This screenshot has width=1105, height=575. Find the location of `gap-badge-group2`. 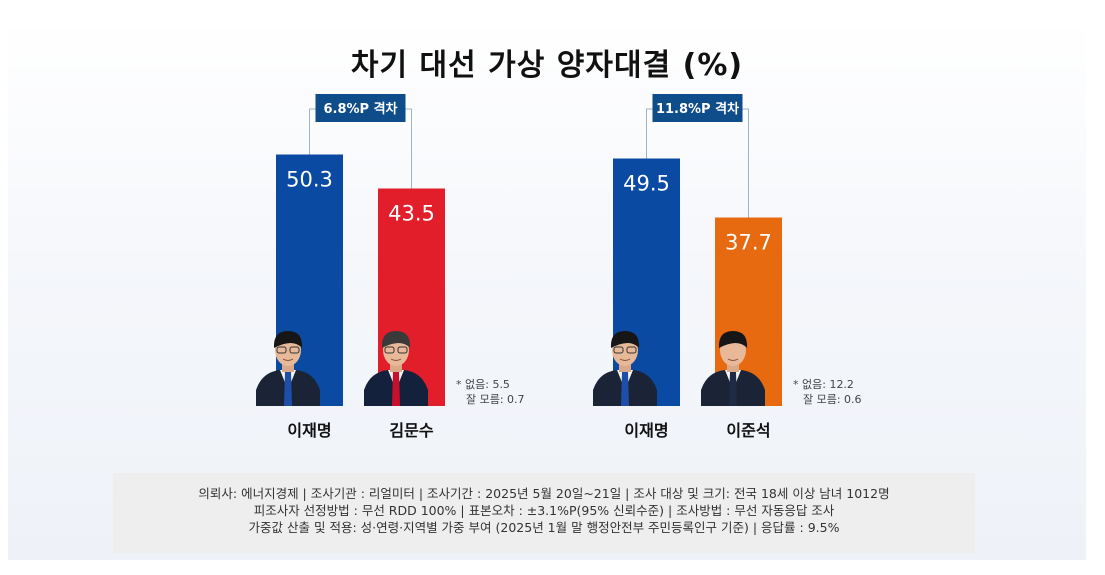

gap-badge-group2 is located at coordinates (697, 108).